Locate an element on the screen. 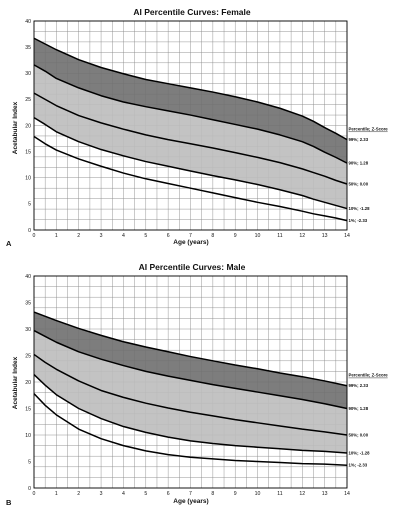 The width and height of the screenshot is (400, 508). chart-title-female: AI Percentile Curves: Female is located at coordinates (191, 12).